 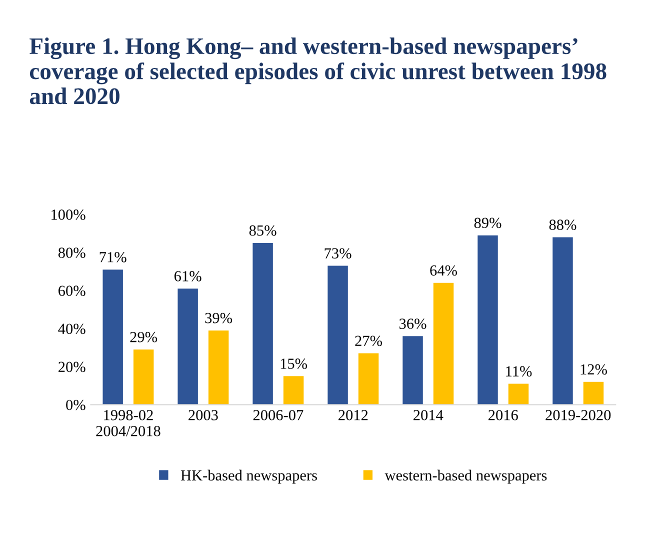 What do you see at coordinates (413, 323) in the screenshot?
I see `data-label: 36%` at bounding box center [413, 323].